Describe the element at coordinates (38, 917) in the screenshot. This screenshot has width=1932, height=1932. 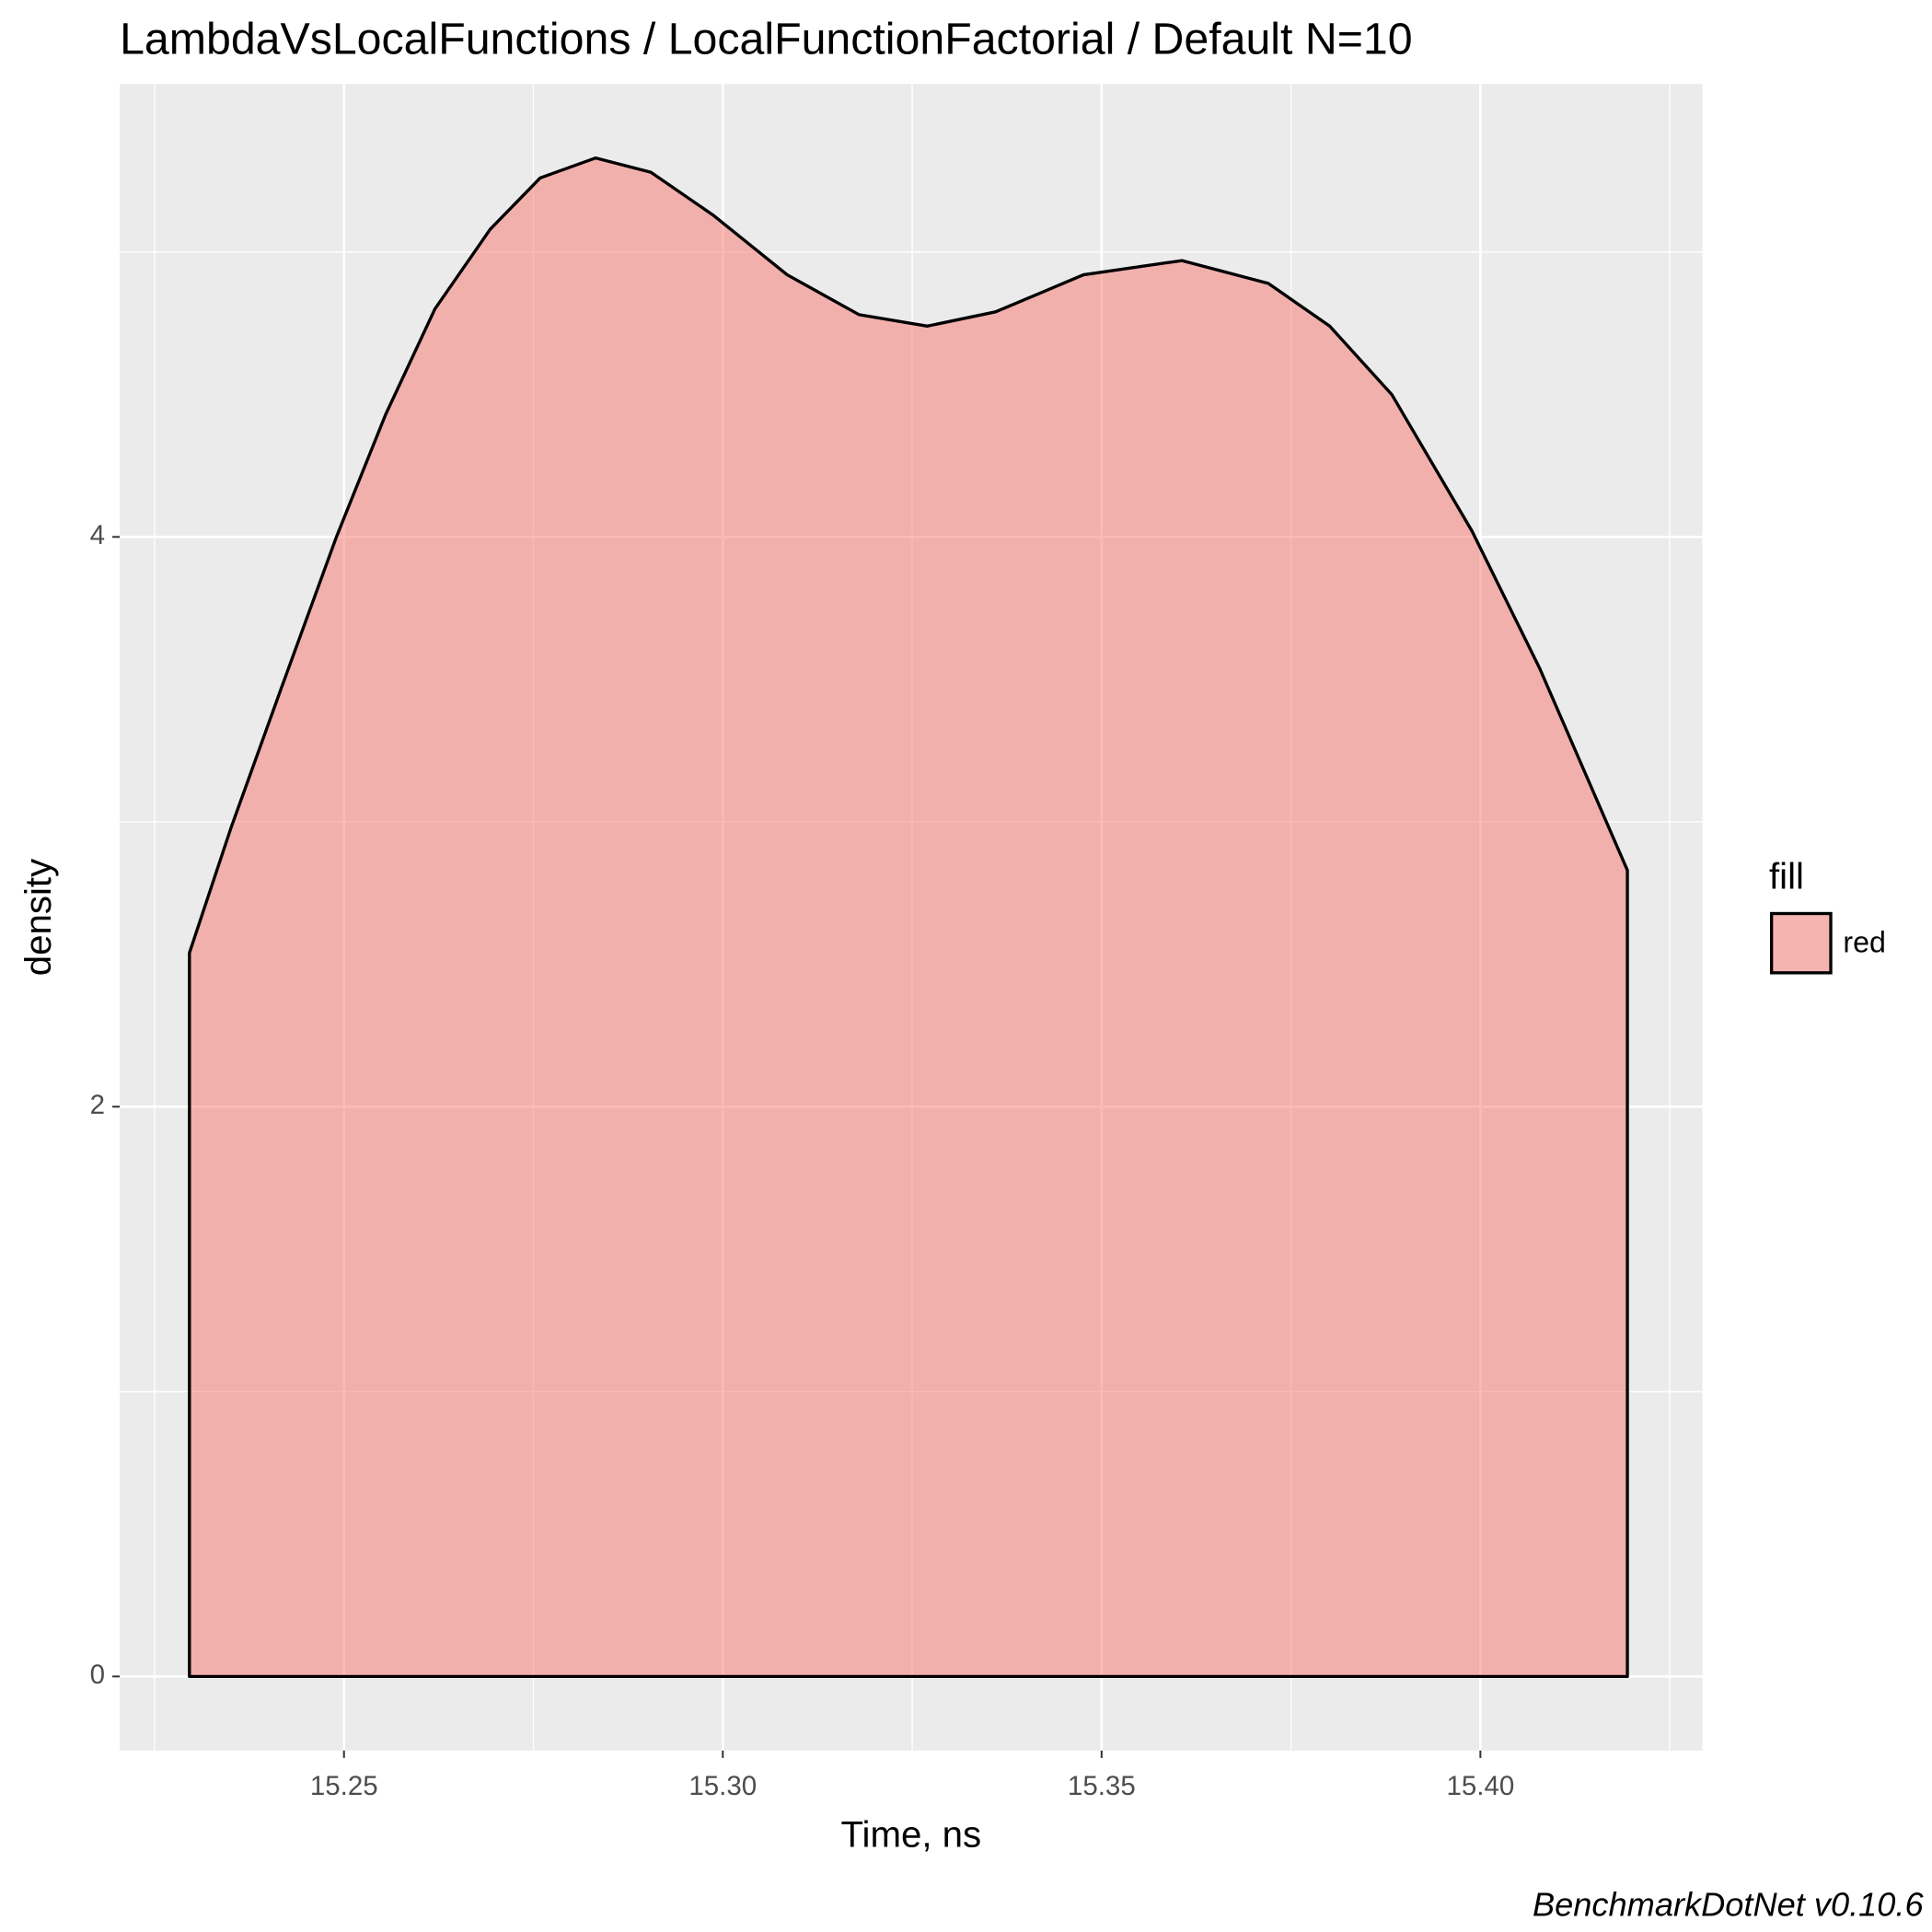
I see `y-axis-title: density` at that location.